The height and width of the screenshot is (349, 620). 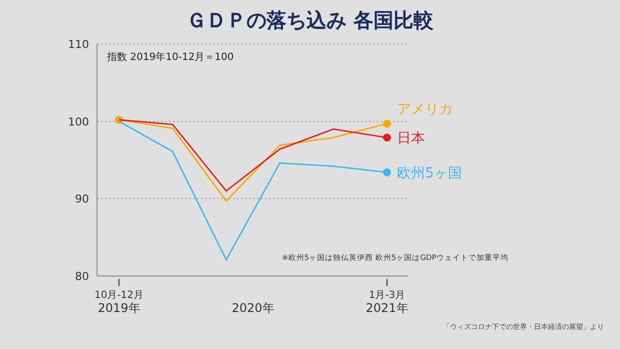 I want to click on x-tick-label: 10月-12月 2019年, so click(x=119, y=302).